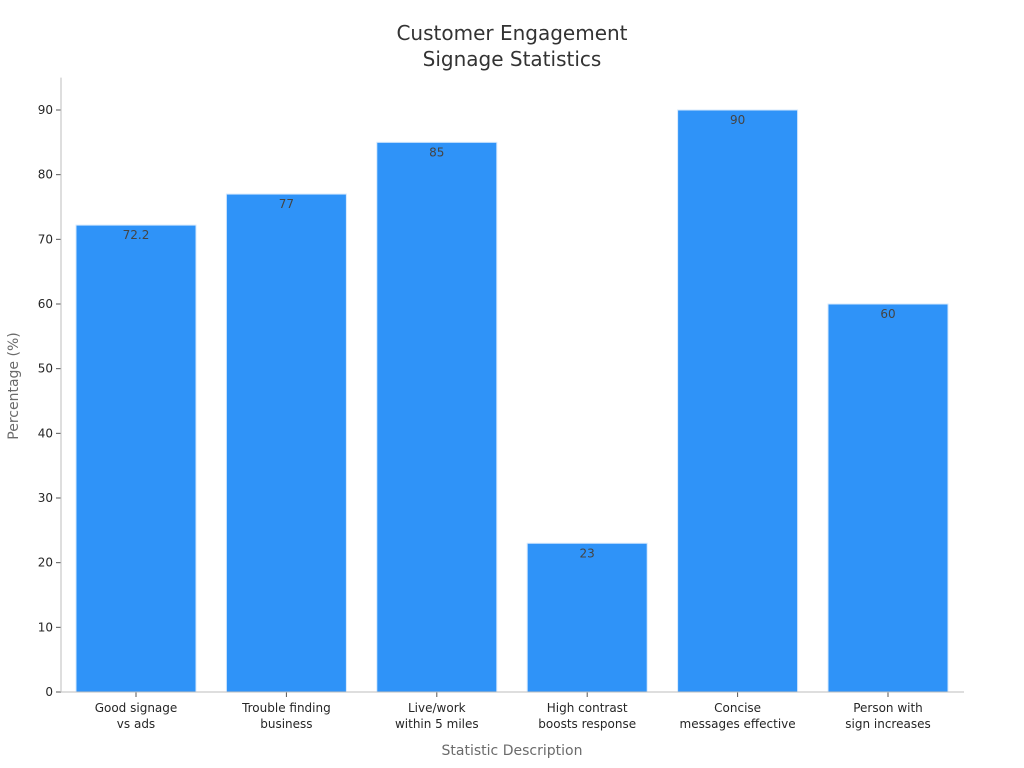  What do you see at coordinates (45, 369) in the screenshot?
I see `y-tick-label: 50` at bounding box center [45, 369].